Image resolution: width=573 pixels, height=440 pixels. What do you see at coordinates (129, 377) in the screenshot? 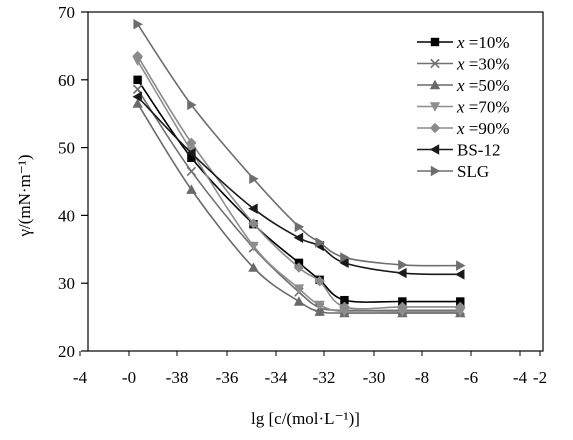
I see `x-tick-label: -0` at bounding box center [129, 377].